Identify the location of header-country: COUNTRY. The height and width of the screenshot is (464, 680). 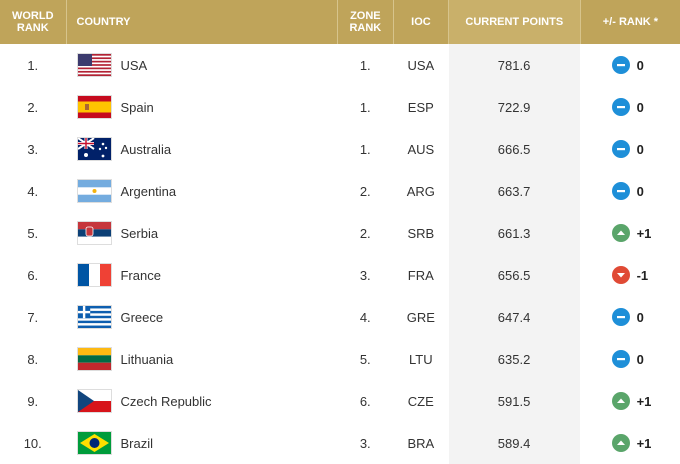
(103, 22).